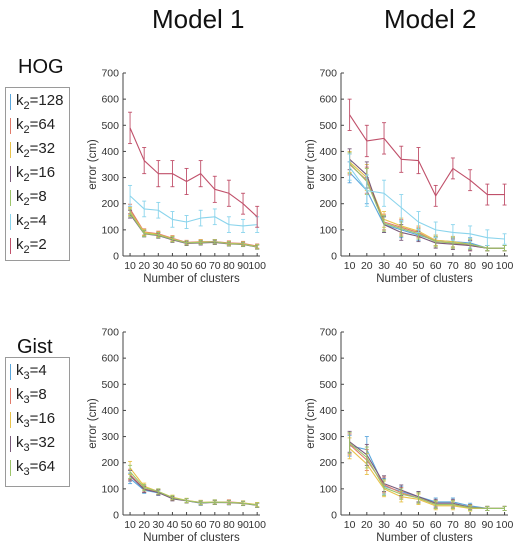 This screenshot has height=550, width=516. Describe the element at coordinates (36, 468) in the screenshot. I see `legend-label: k3=64` at that location.